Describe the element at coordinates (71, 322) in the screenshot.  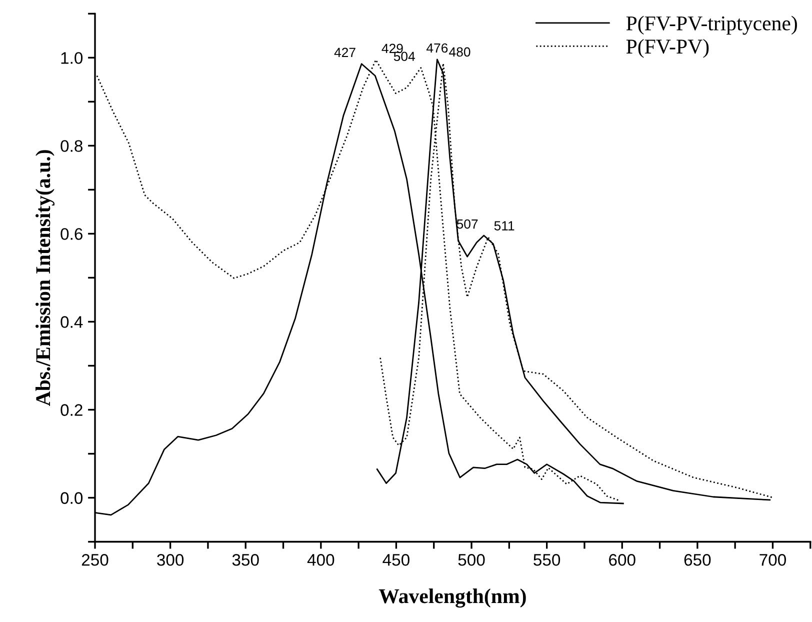
I see `y-tick-label: 0.4` at that location.